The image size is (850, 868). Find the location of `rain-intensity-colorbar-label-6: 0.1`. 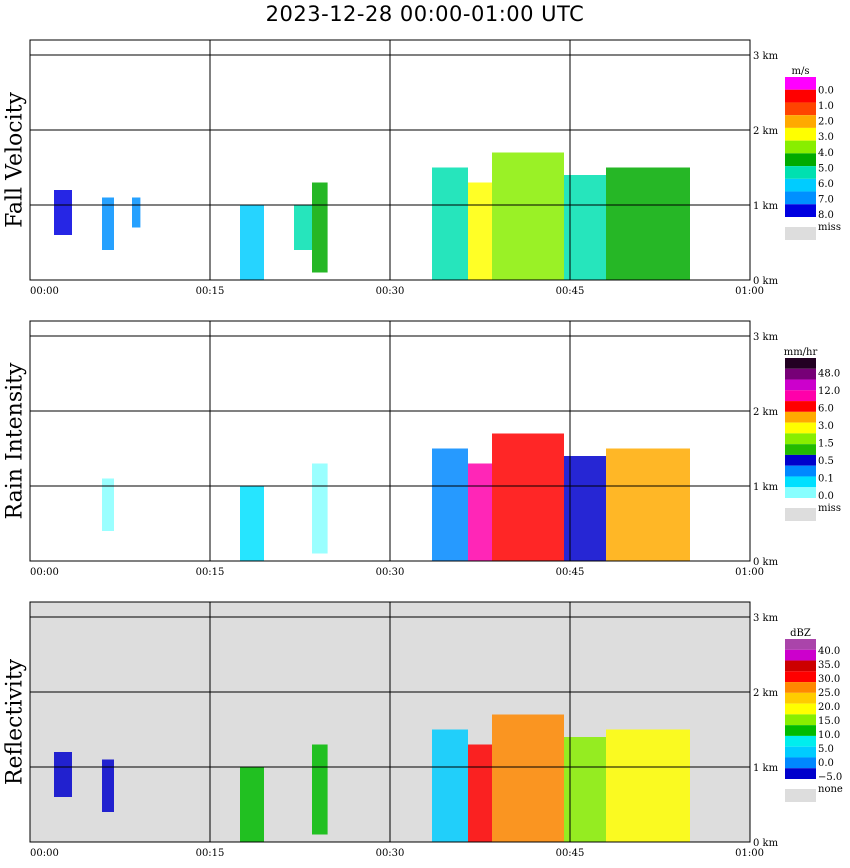

rain-intensity-colorbar-label-6: 0.1 is located at coordinates (826, 479).